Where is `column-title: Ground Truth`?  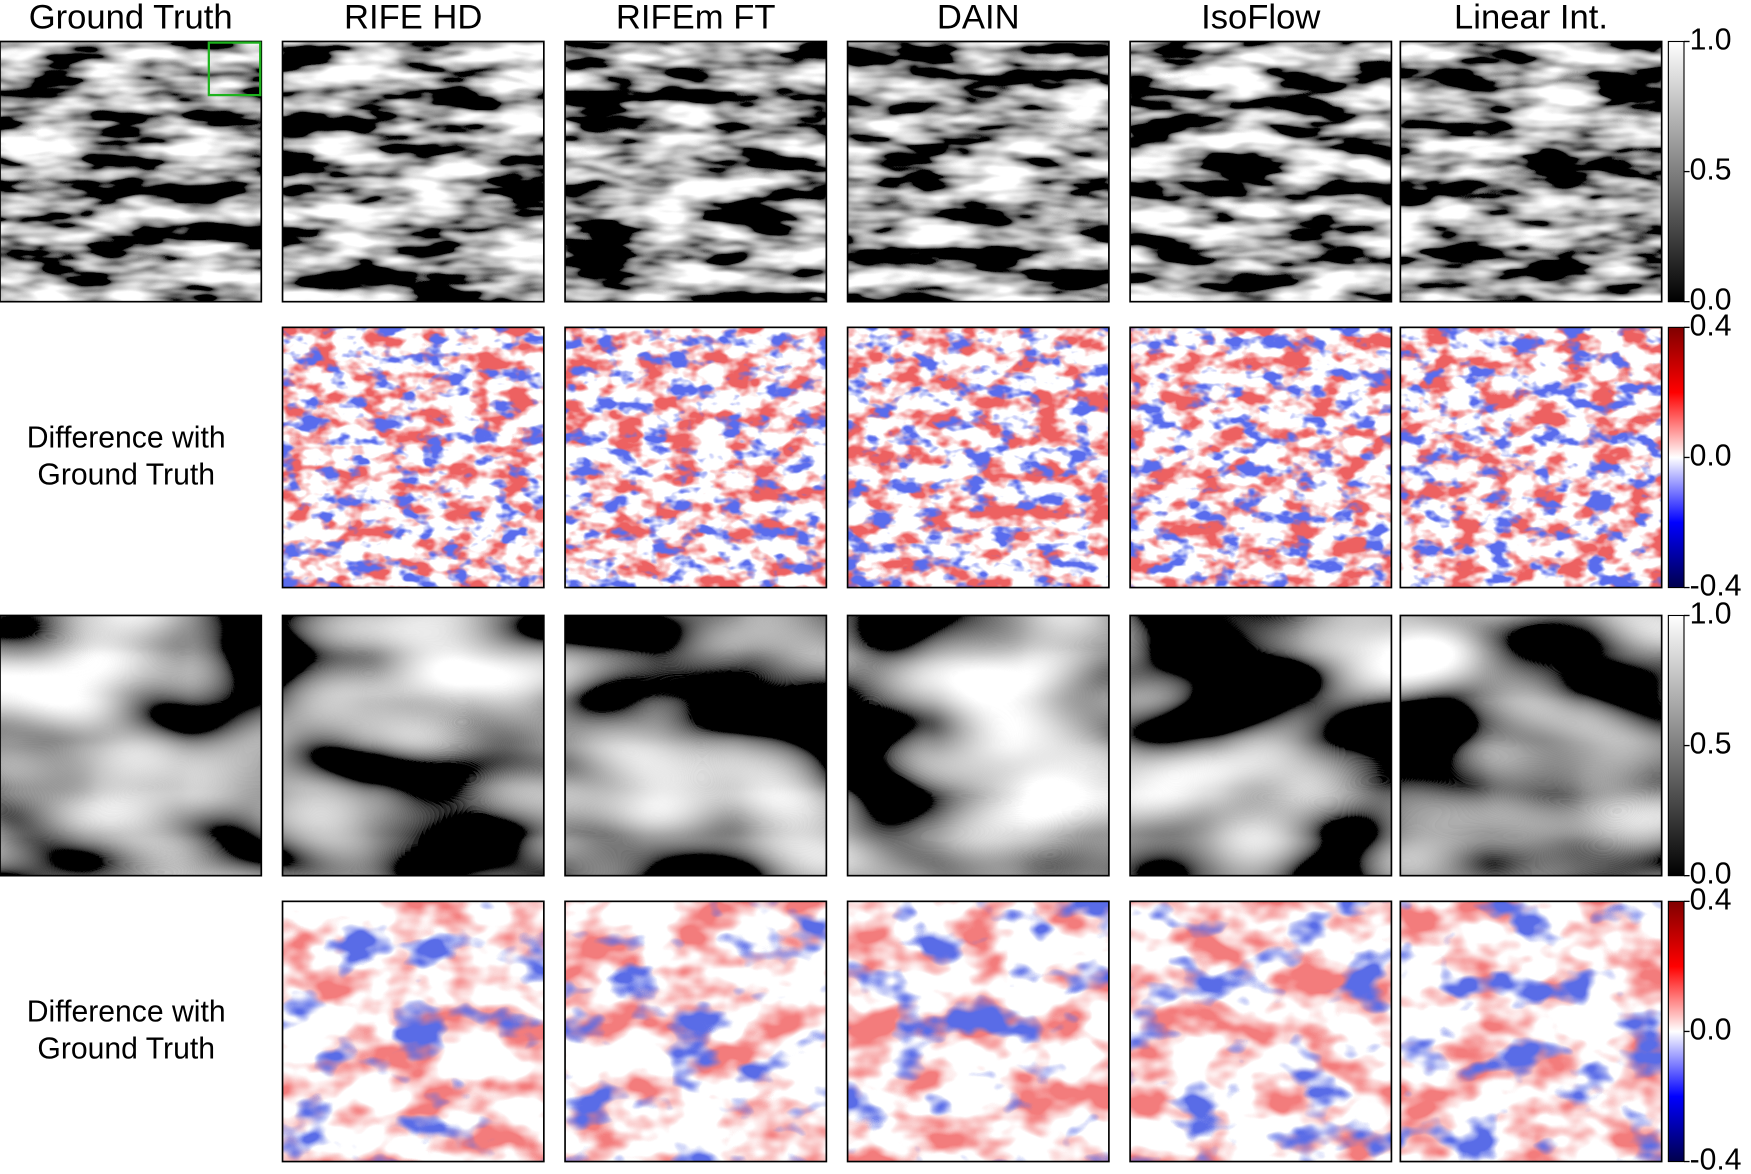 column-title: Ground Truth is located at coordinates (131, 18).